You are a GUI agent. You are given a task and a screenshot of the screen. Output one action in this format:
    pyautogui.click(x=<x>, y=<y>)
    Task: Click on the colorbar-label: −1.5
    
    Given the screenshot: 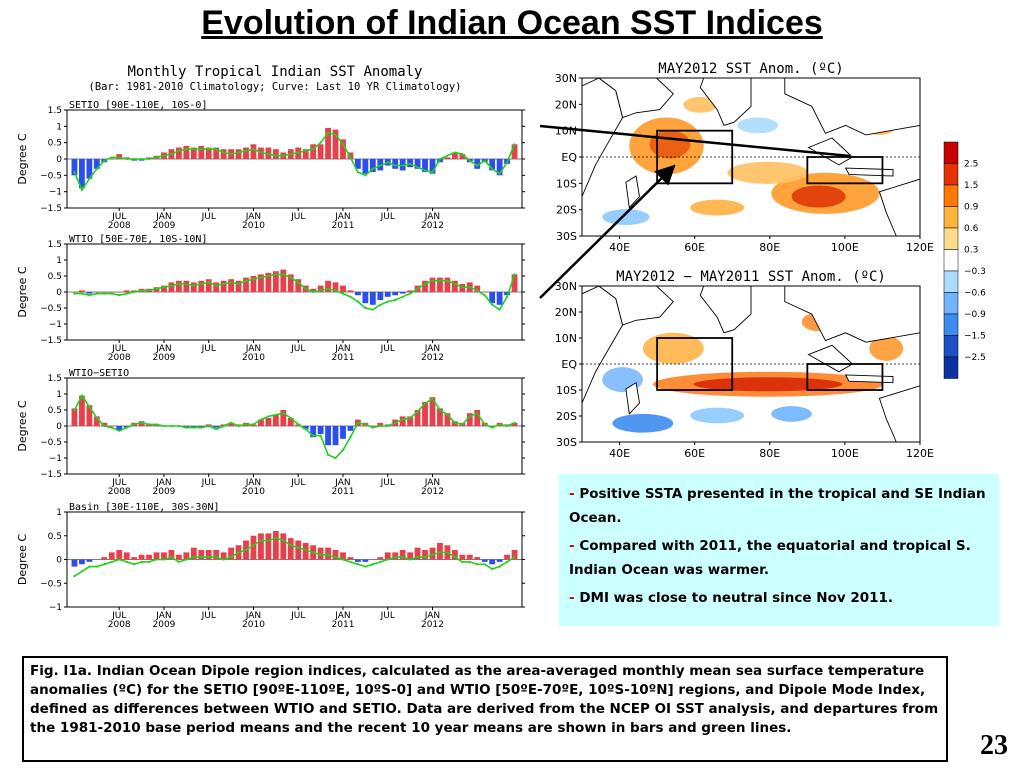 What is the action you would take?
    pyautogui.click(x=975, y=337)
    